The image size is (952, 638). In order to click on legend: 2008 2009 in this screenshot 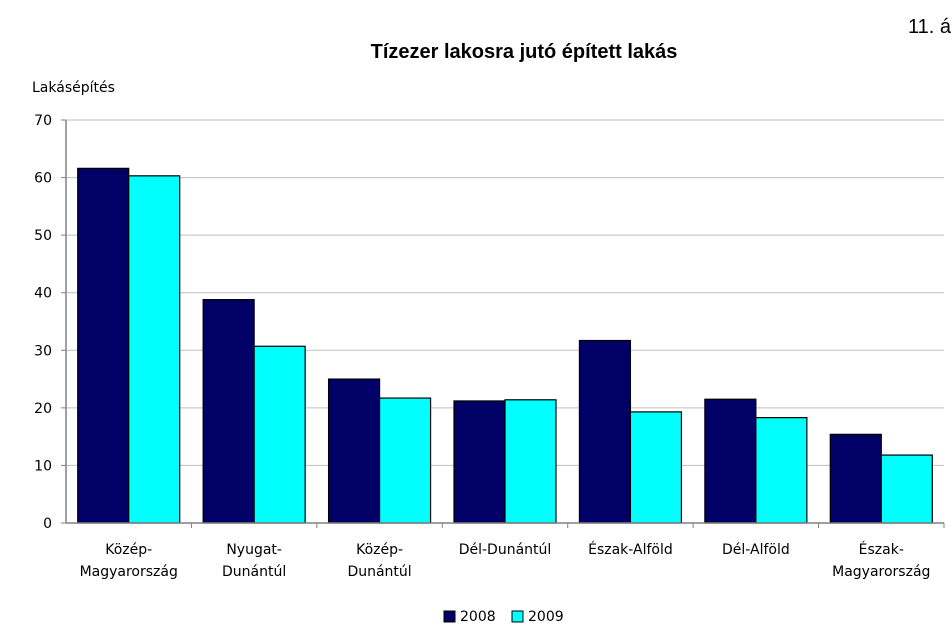, I will do `click(503, 617)`.